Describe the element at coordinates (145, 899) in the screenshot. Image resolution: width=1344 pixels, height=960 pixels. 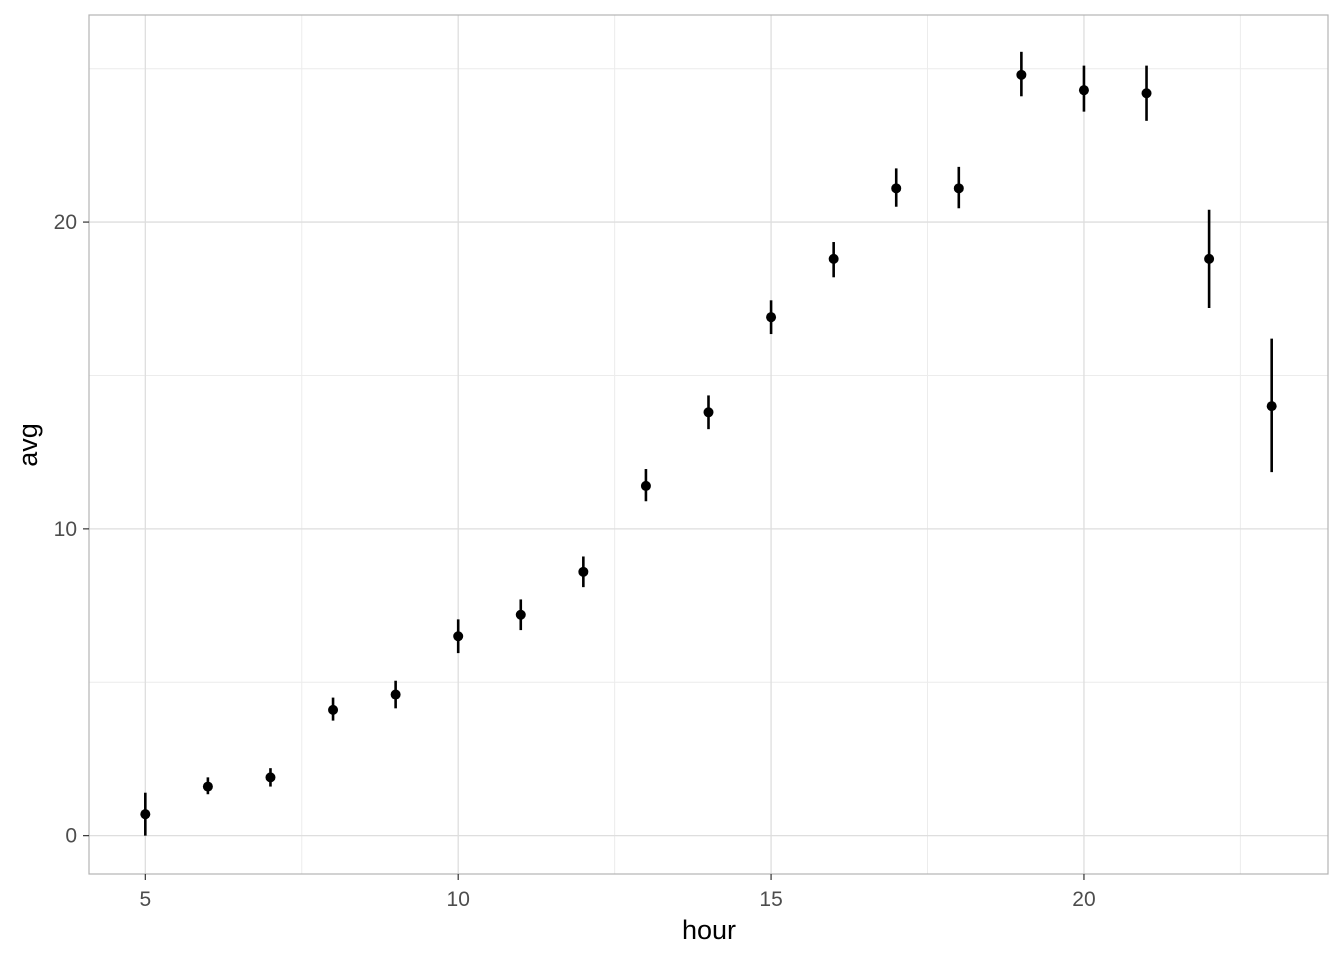
I see `x-tick-label: 5` at that location.